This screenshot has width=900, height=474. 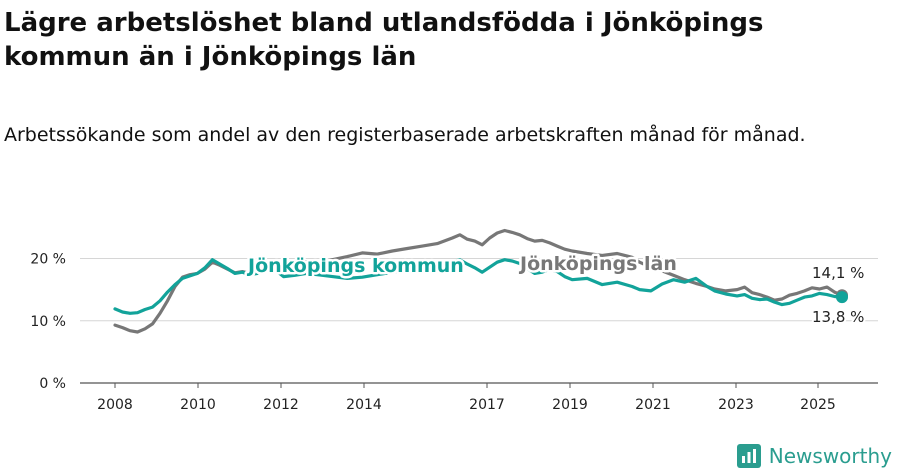 I want to click on y-tick-label: 10 %, so click(x=48, y=322).